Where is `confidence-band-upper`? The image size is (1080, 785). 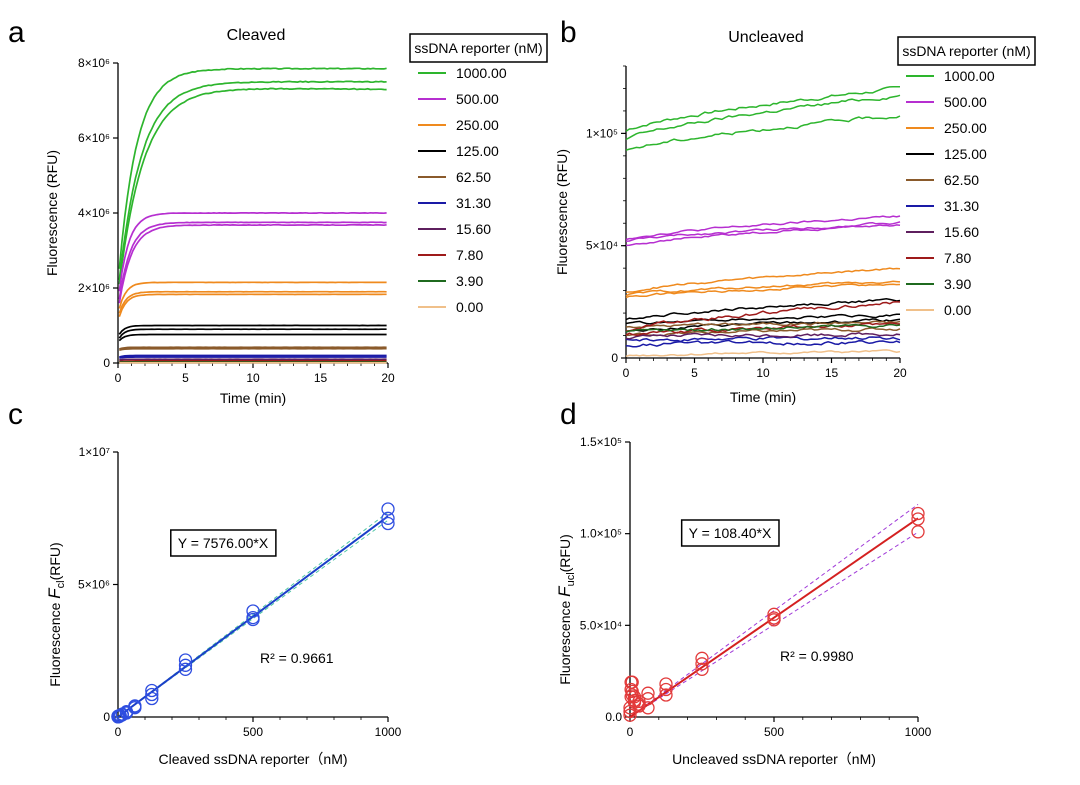 confidence-band-upper is located at coordinates (774, 610).